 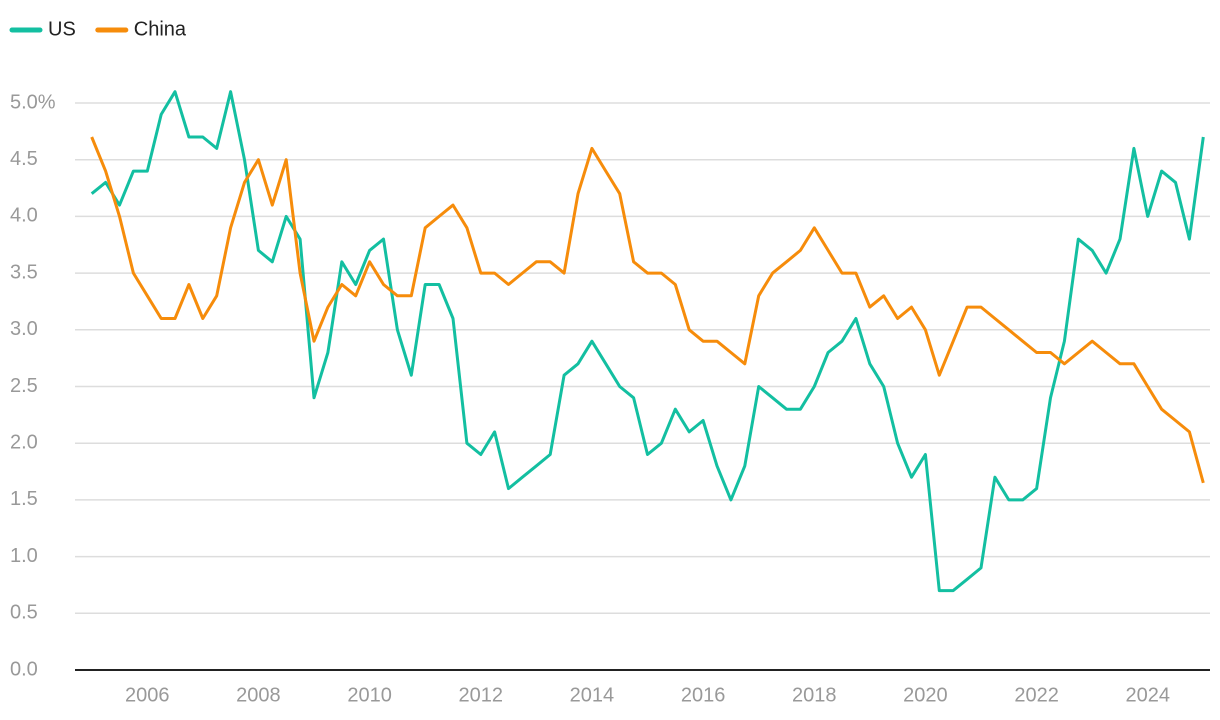 I want to click on y-tick-label: 0.5, so click(x=24, y=613).